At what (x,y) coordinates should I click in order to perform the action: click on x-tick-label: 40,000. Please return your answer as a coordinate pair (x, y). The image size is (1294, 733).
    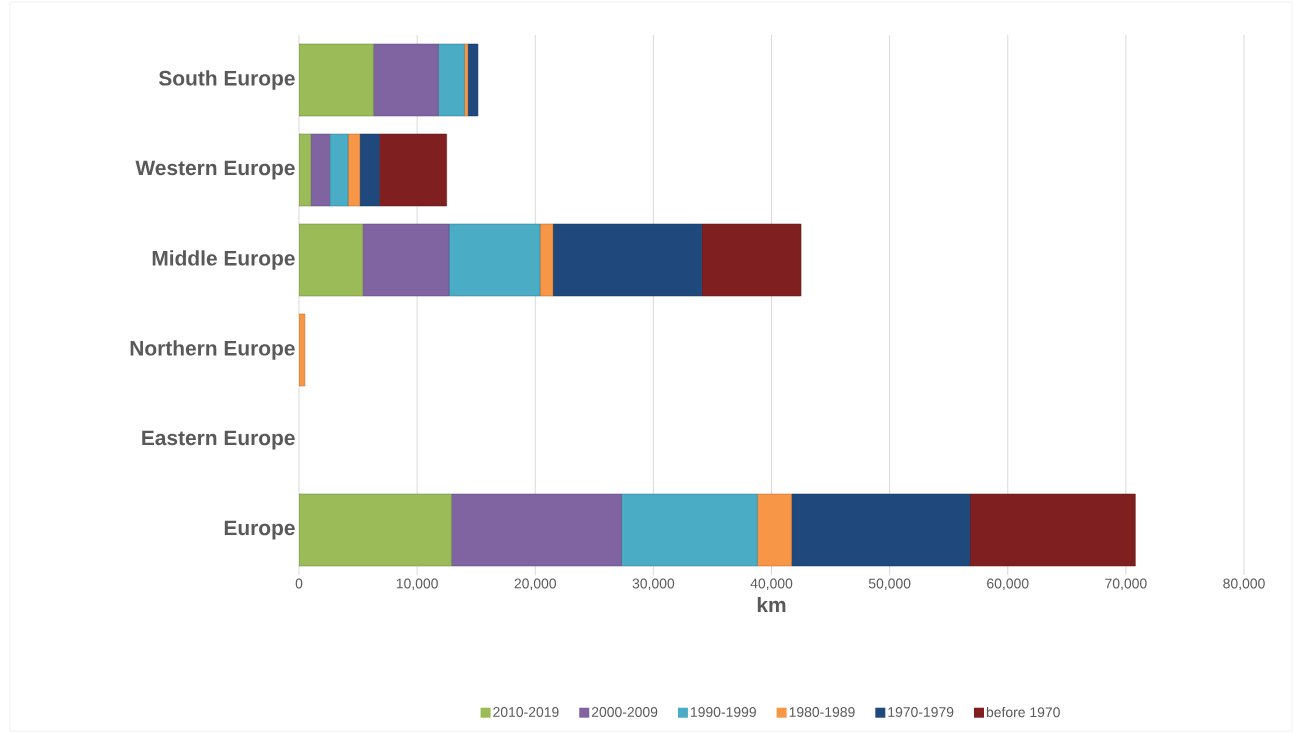
    Looking at the image, I should click on (771, 584).